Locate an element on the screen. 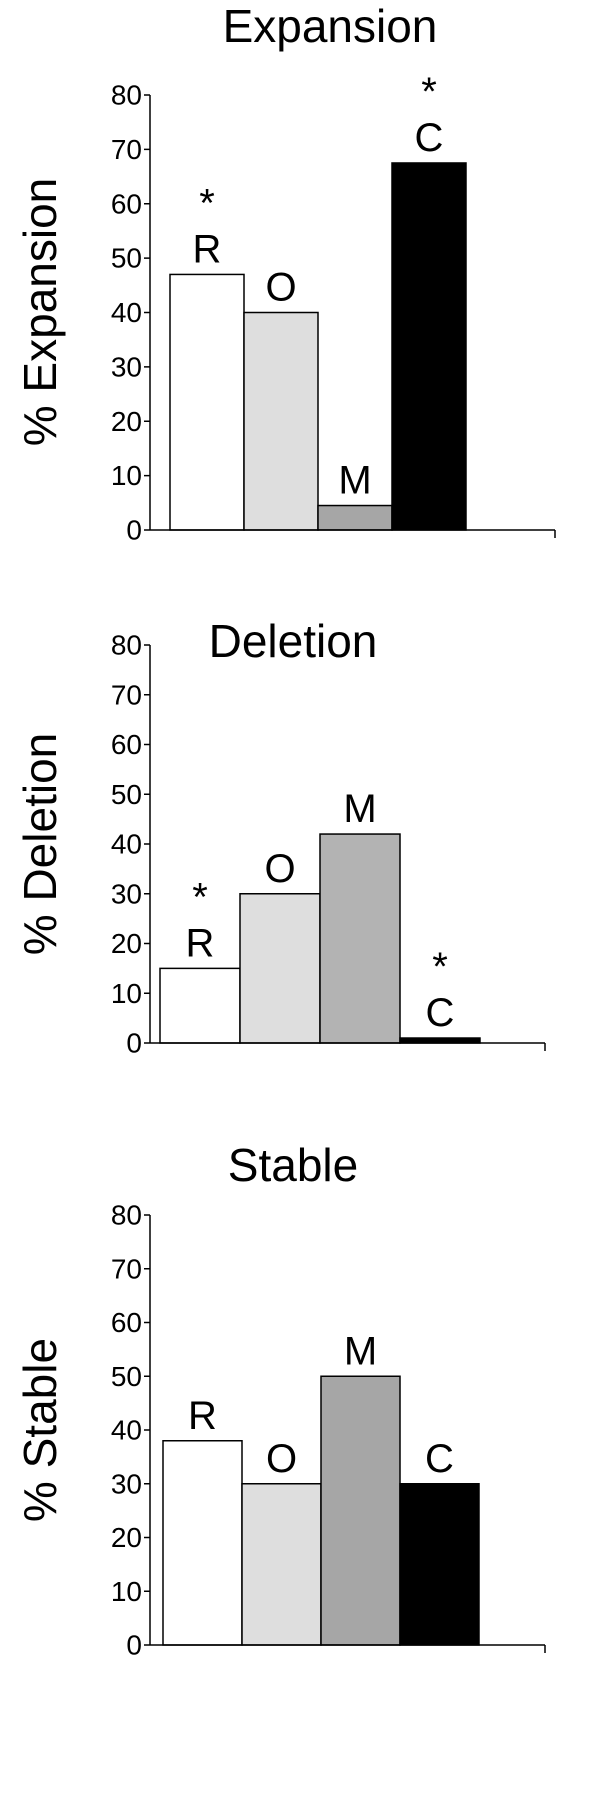 The image size is (600, 1805). chart-3-y-axis-label: % Stable is located at coordinates (40, 1430).